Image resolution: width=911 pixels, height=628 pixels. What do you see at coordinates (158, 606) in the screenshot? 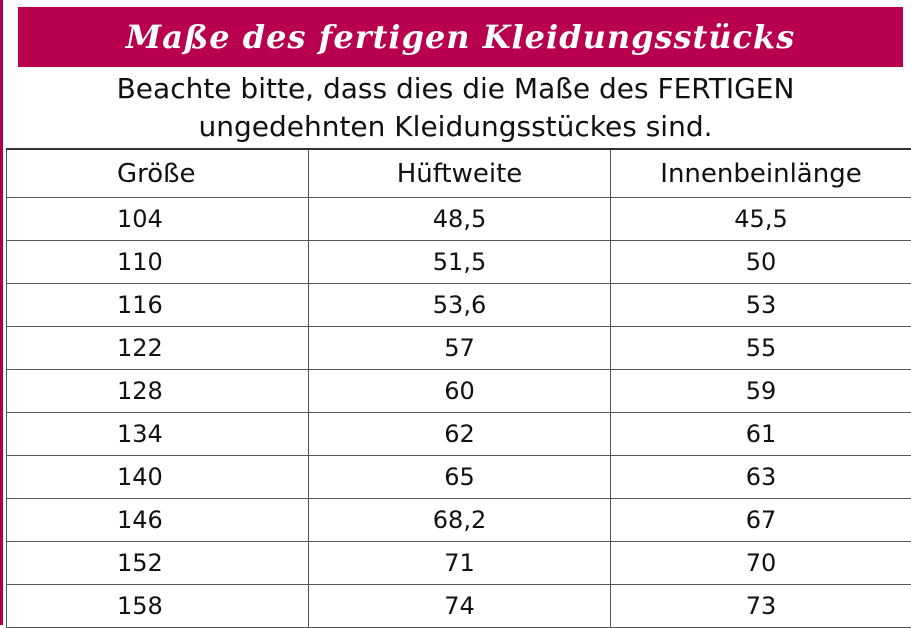
I see `cell-size: 158` at bounding box center [158, 606].